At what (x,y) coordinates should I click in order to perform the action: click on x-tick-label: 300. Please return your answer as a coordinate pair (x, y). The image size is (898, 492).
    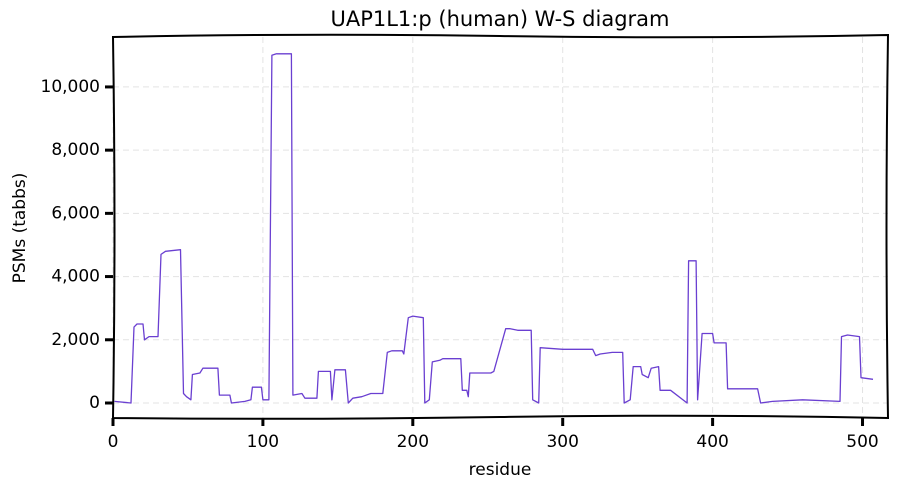
    Looking at the image, I should click on (562, 442).